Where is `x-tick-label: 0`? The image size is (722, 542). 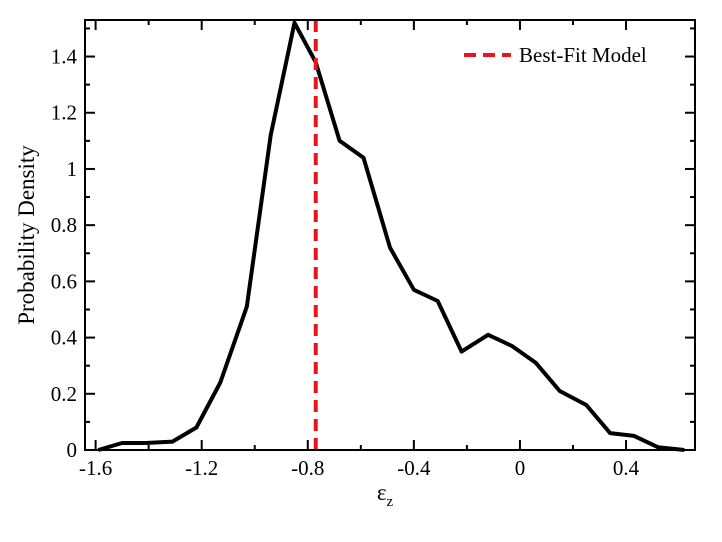
x-tick-label: 0 is located at coordinates (520, 468).